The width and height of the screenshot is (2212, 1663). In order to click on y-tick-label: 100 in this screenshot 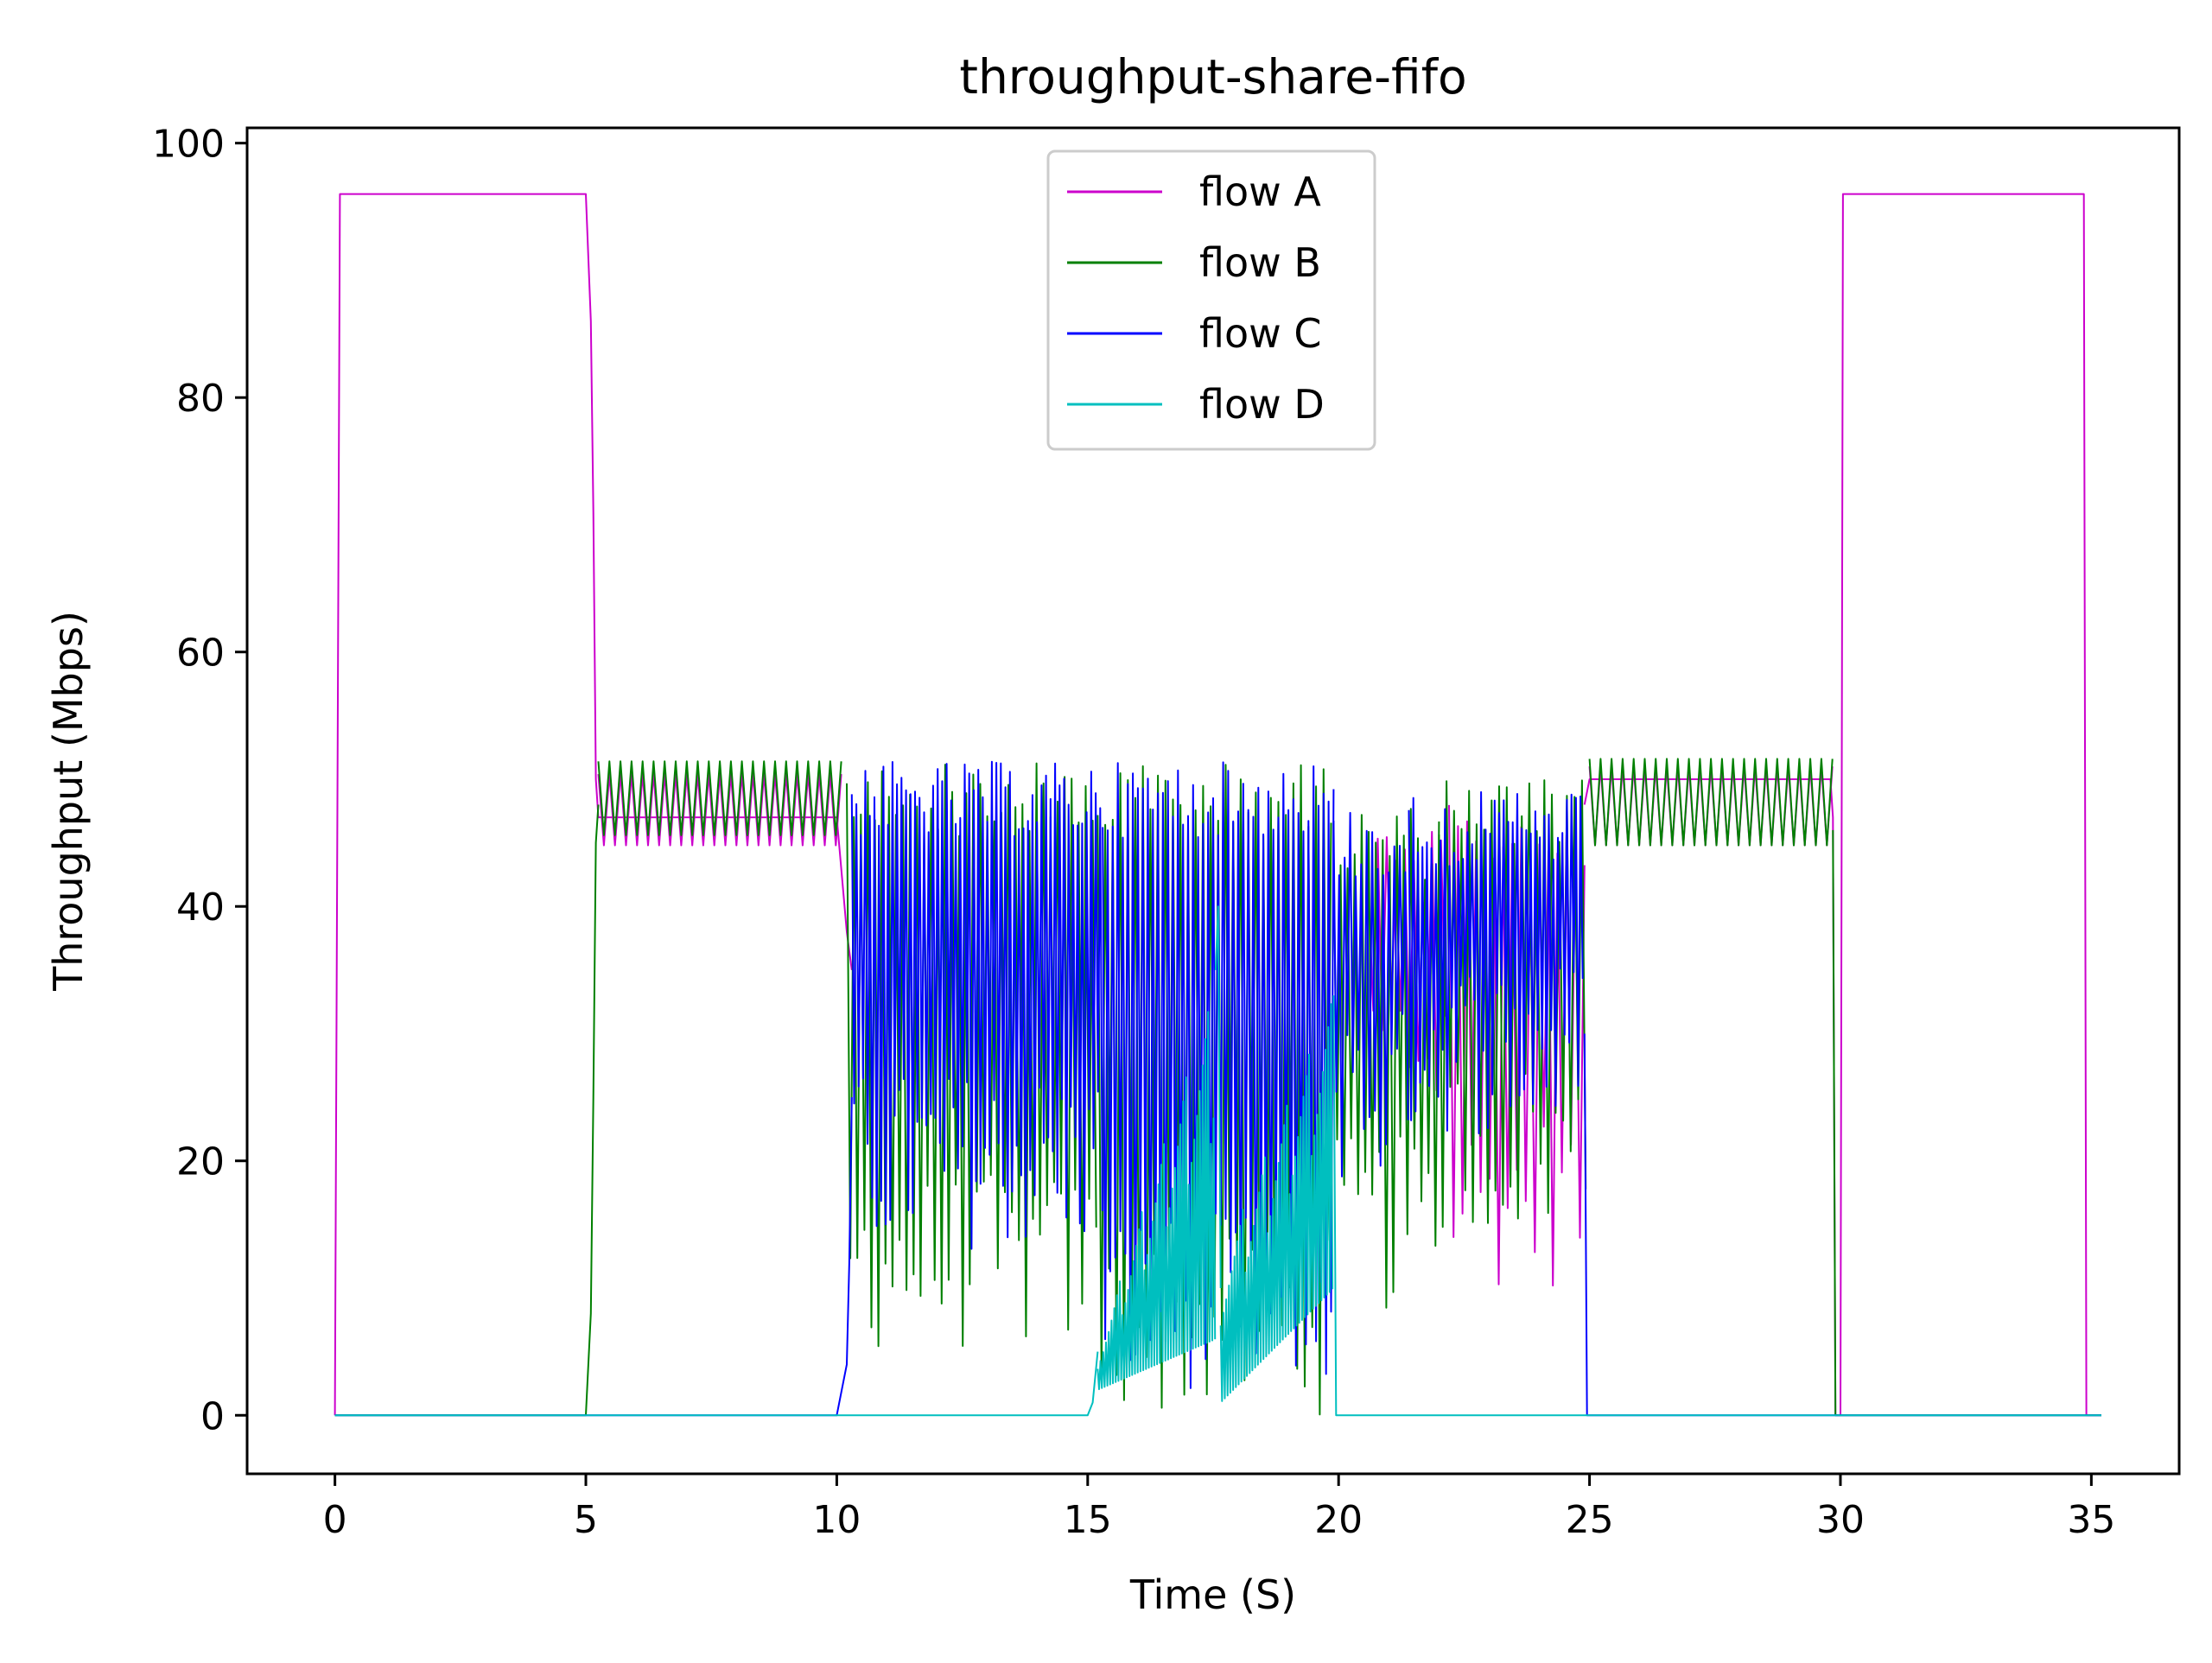, I will do `click(188, 145)`.